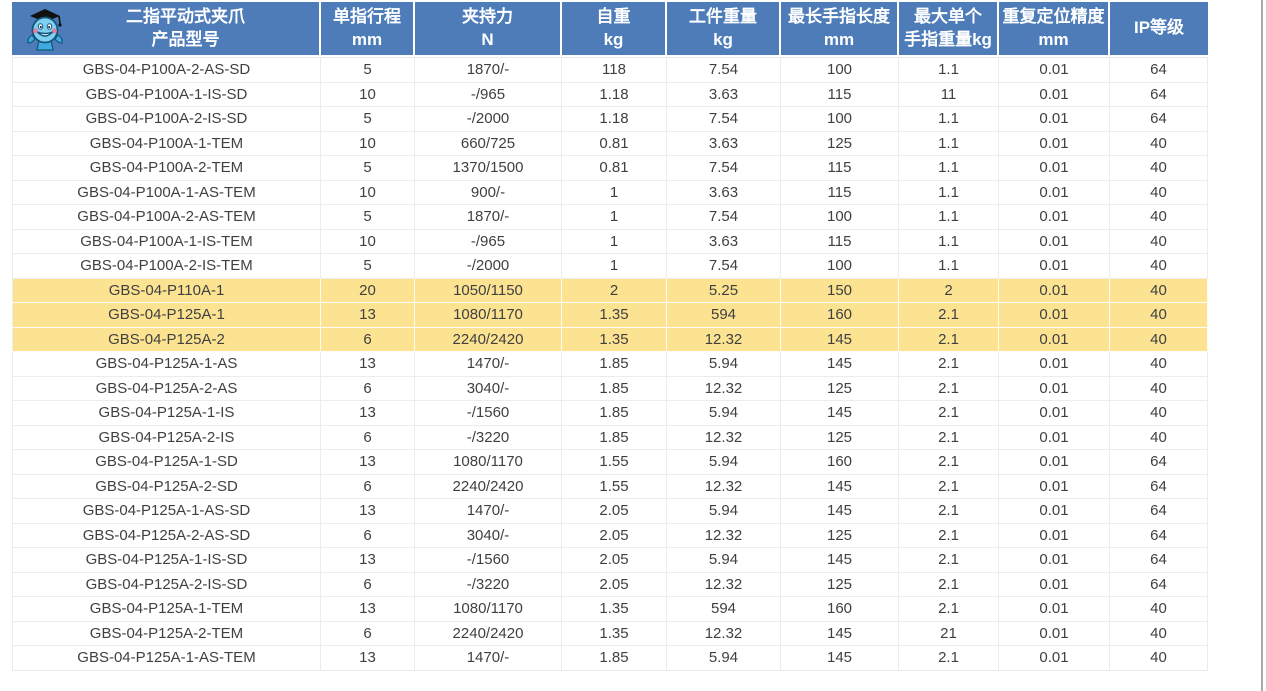  I want to click on value-cell: -/1560, so click(488, 560).